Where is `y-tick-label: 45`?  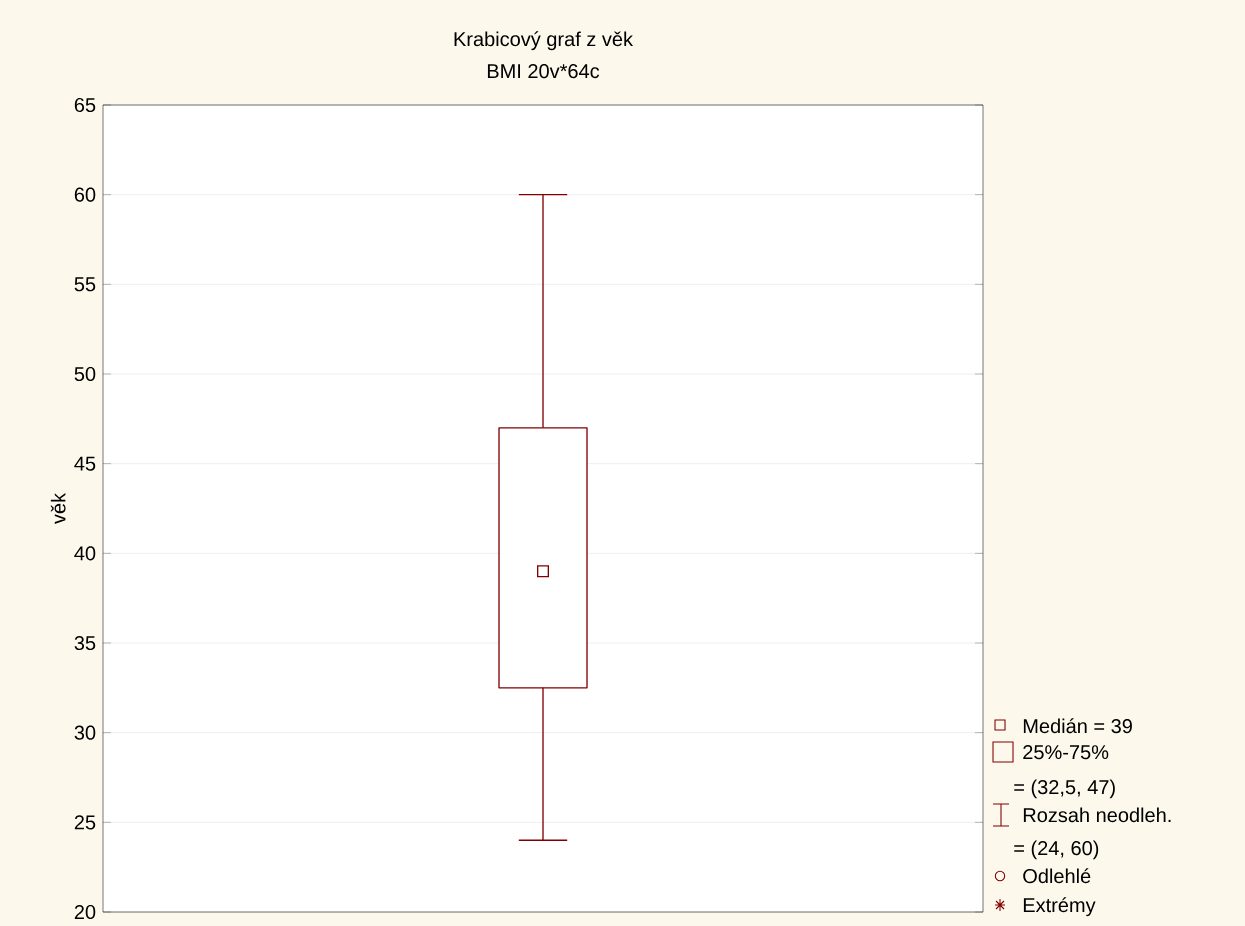 y-tick-label: 45 is located at coordinates (85, 463).